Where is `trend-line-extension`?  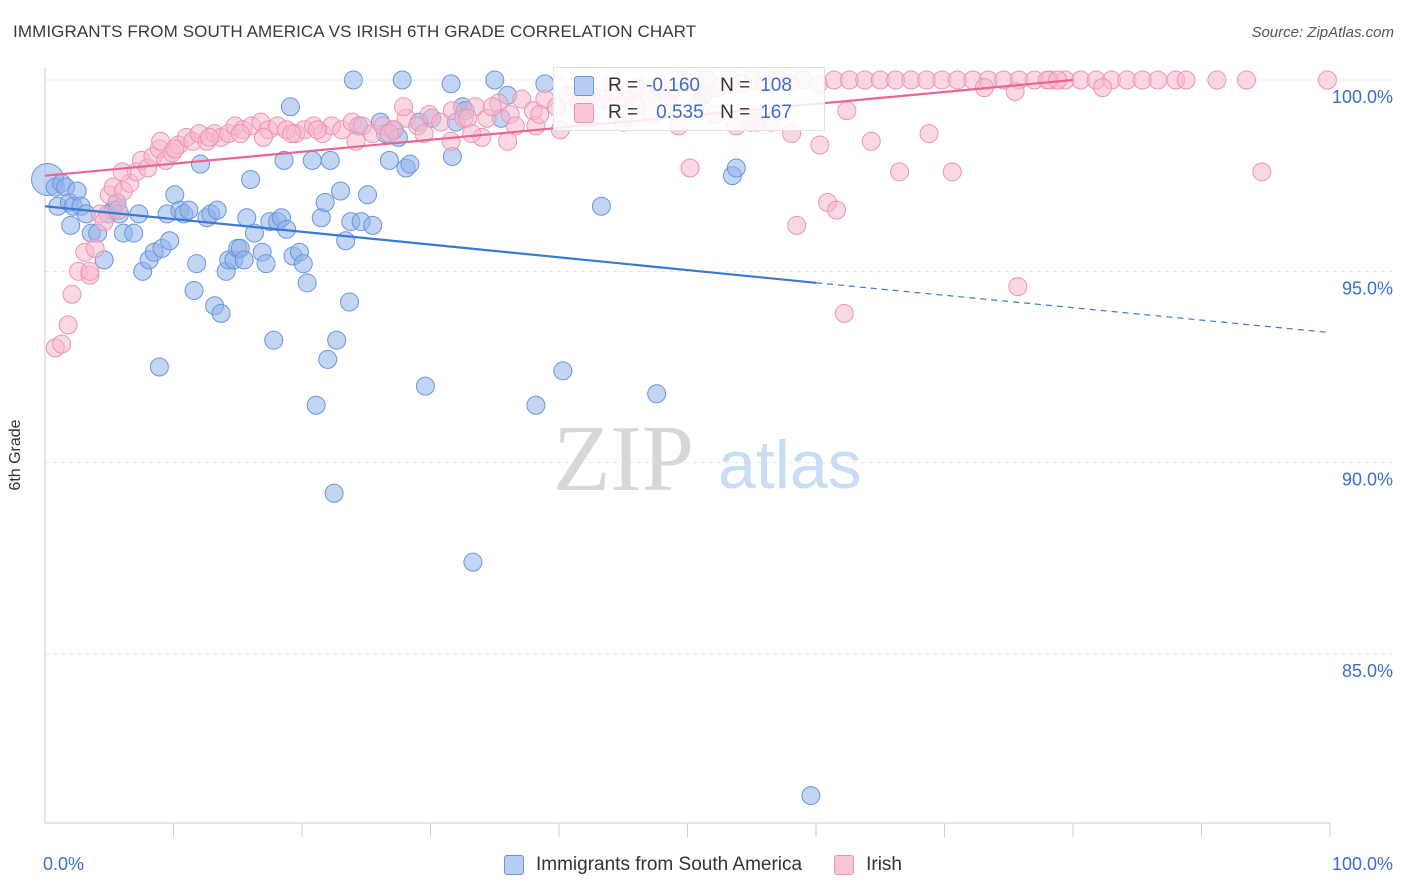 trend-line-extension is located at coordinates (1073, 308).